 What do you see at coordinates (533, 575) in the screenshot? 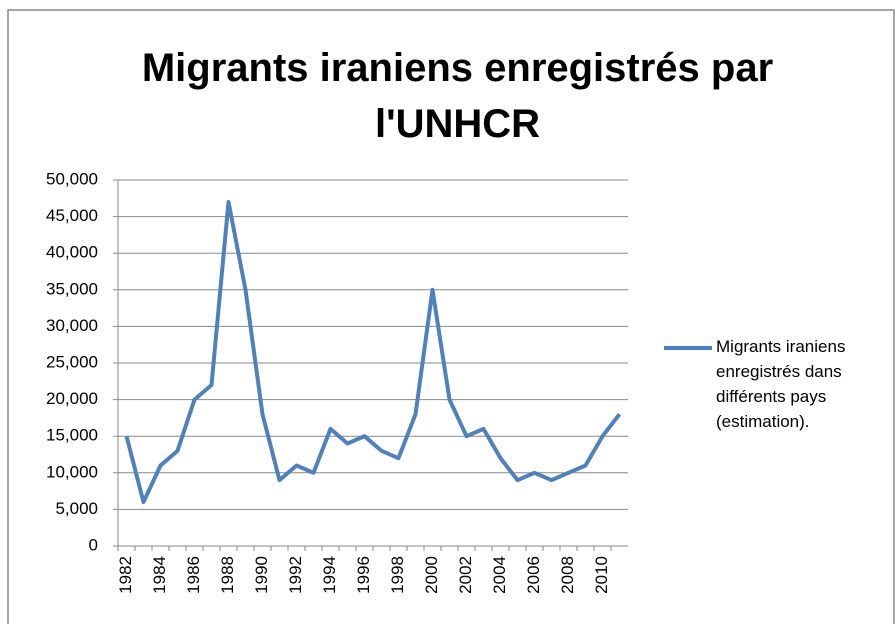
I see `x-tick-label: 2006` at bounding box center [533, 575].